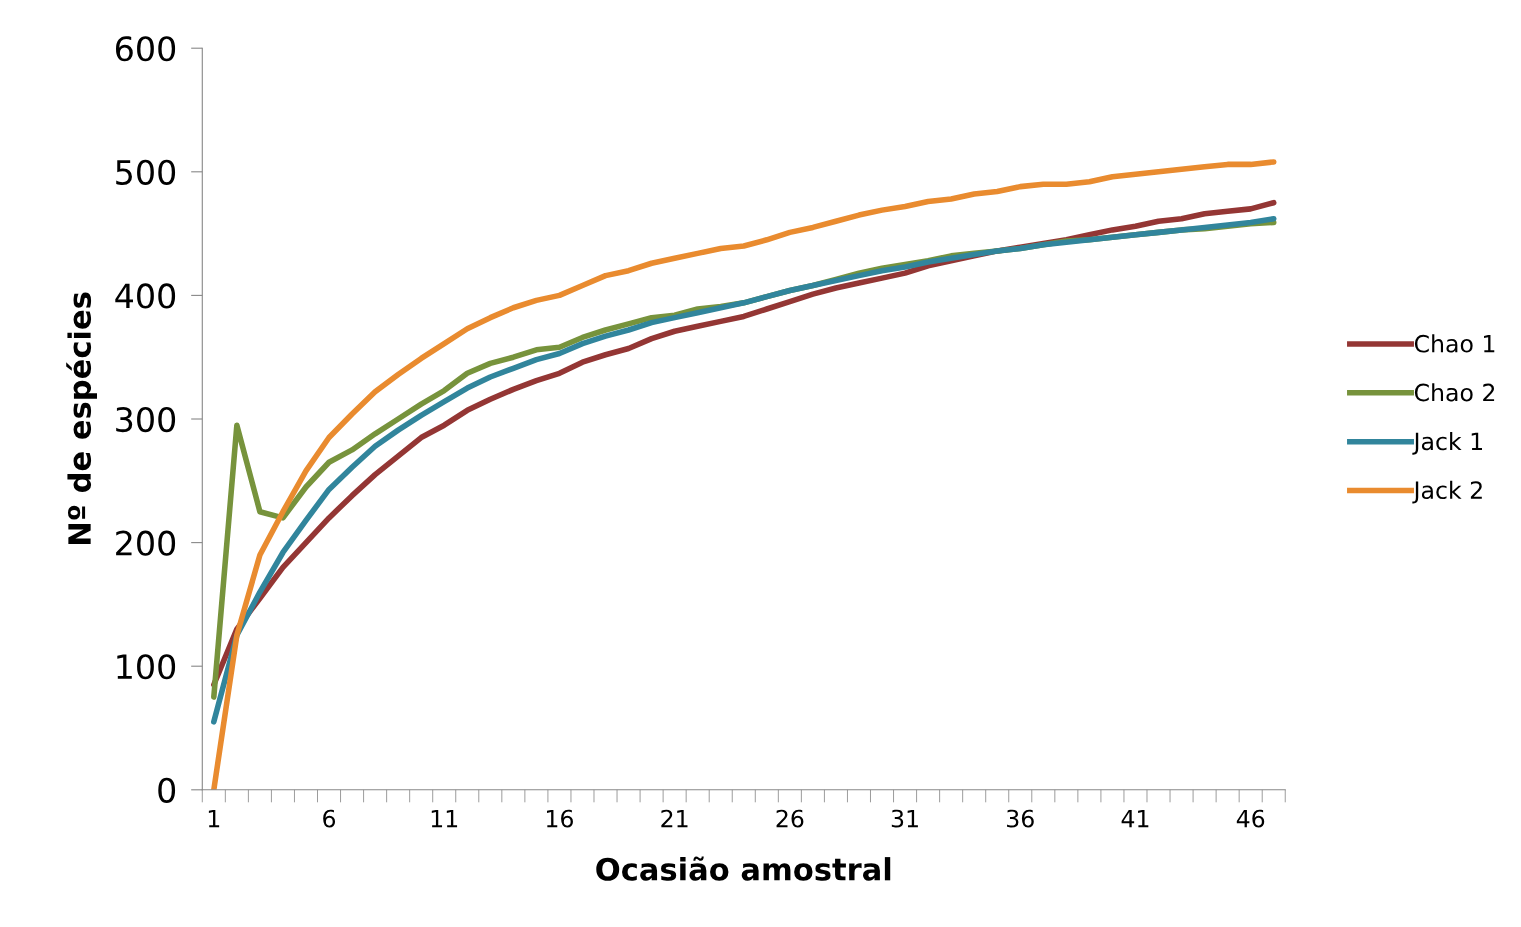 The height and width of the screenshot is (927, 1521). I want to click on y-tick-label: 600, so click(146, 49).